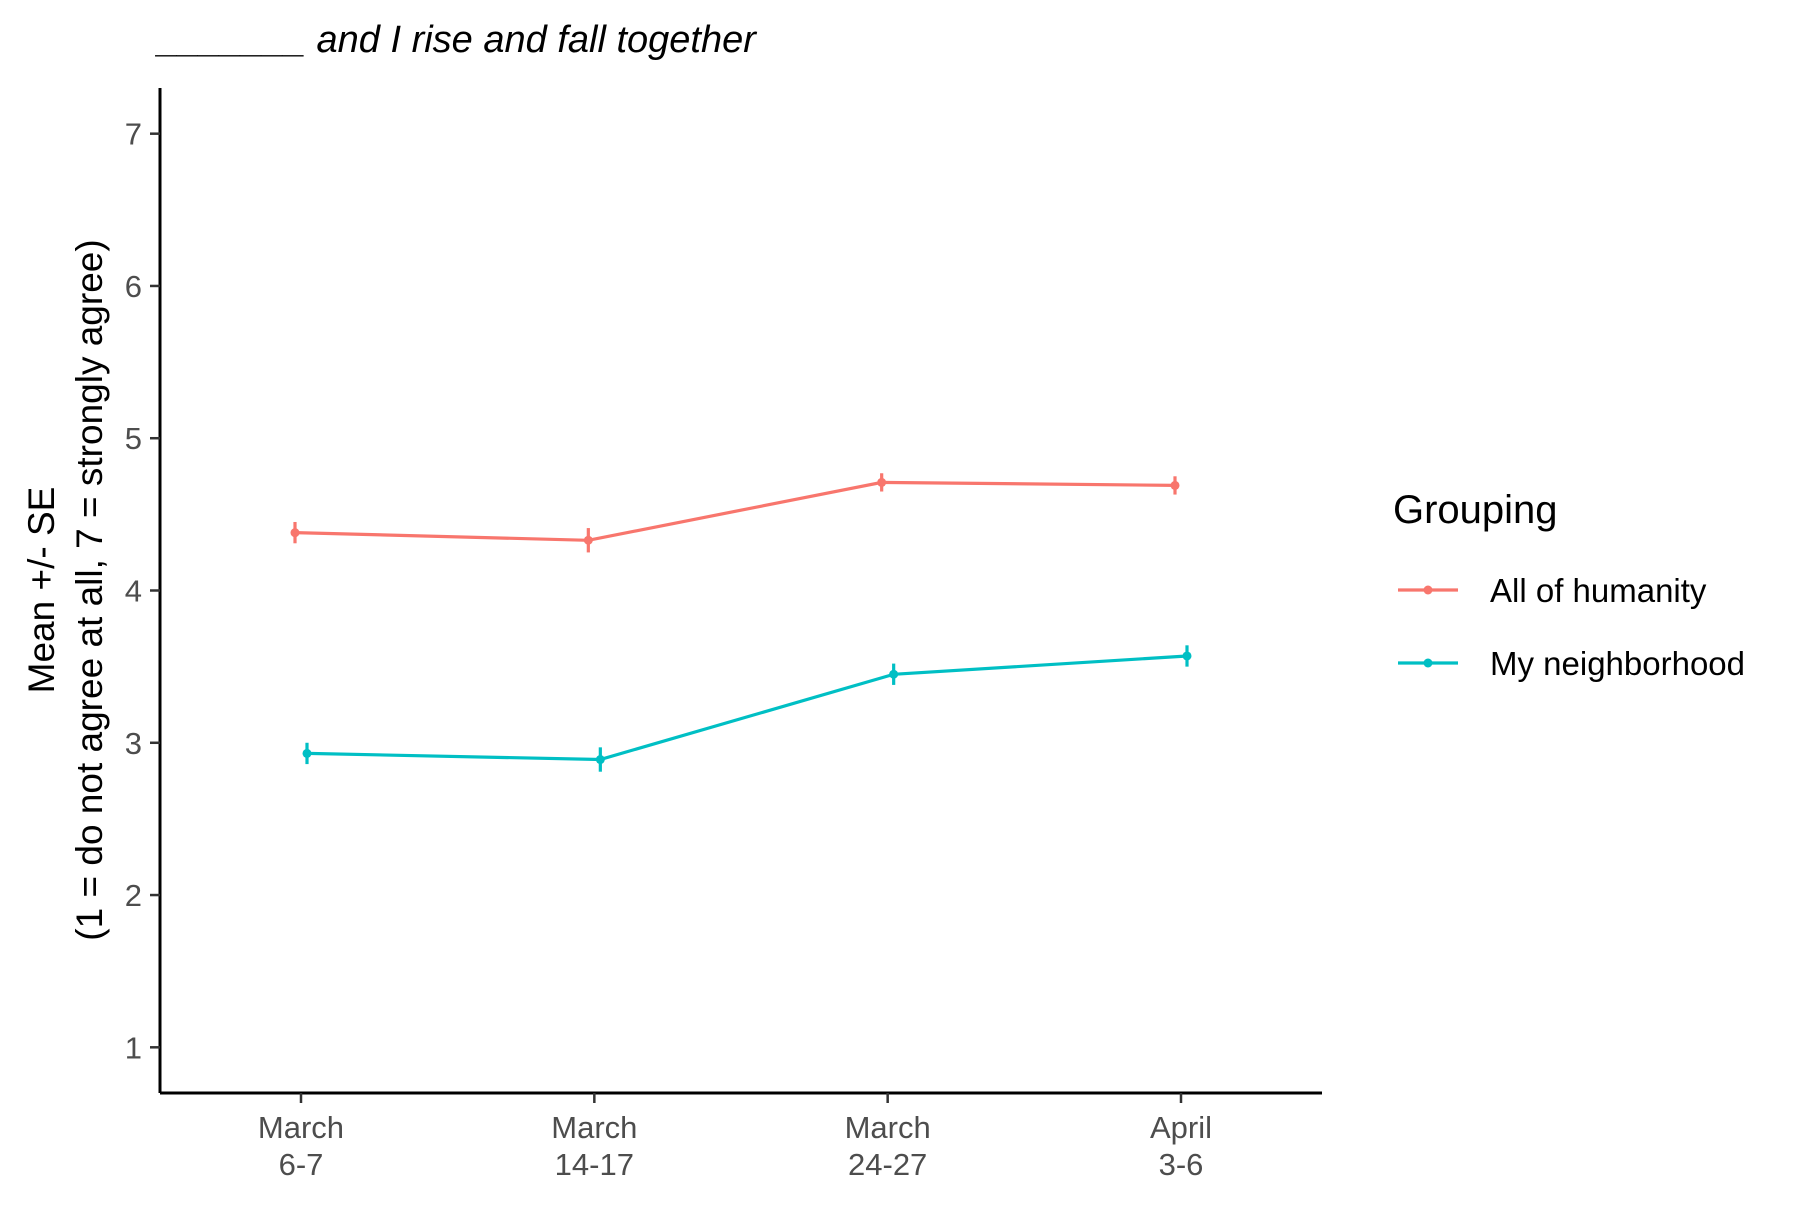  What do you see at coordinates (133, 743) in the screenshot?
I see `y-tick-label: 3` at bounding box center [133, 743].